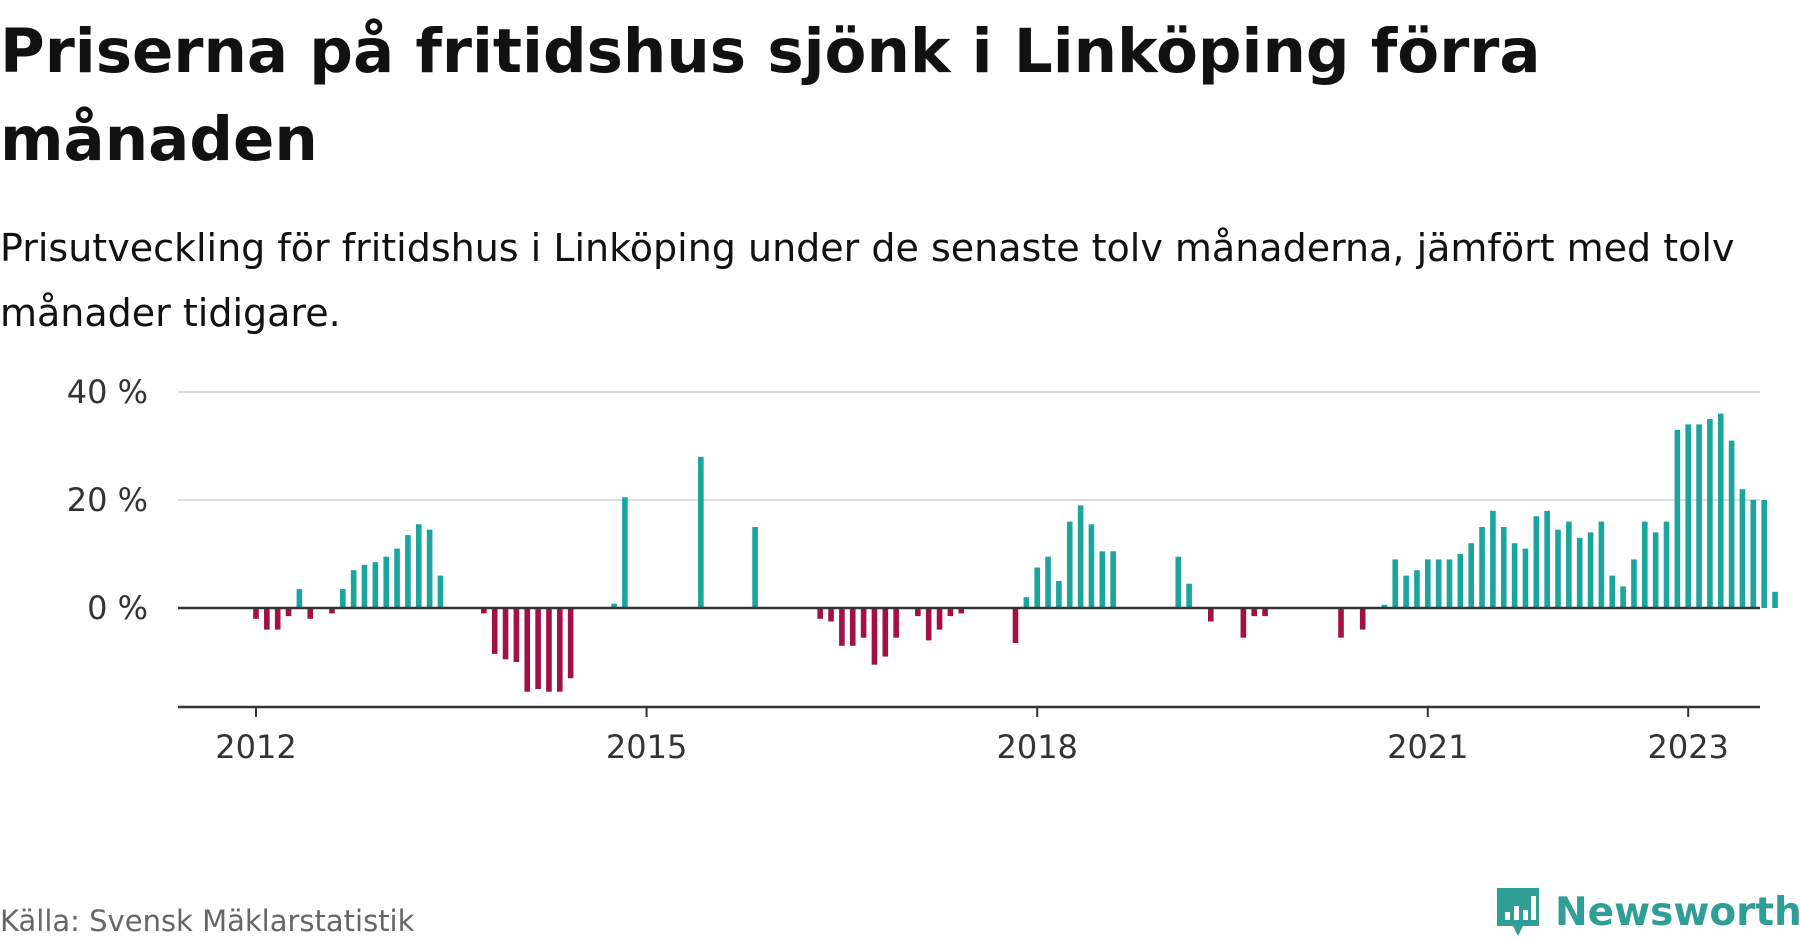 This screenshot has height=948, width=1800. What do you see at coordinates (1677, 912) in the screenshot?
I see `brand-name: Newsworthy` at bounding box center [1677, 912].